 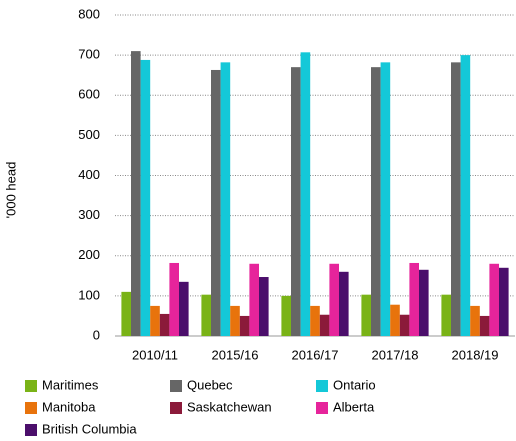 I want to click on legend-label: Quebec, so click(x=210, y=384).